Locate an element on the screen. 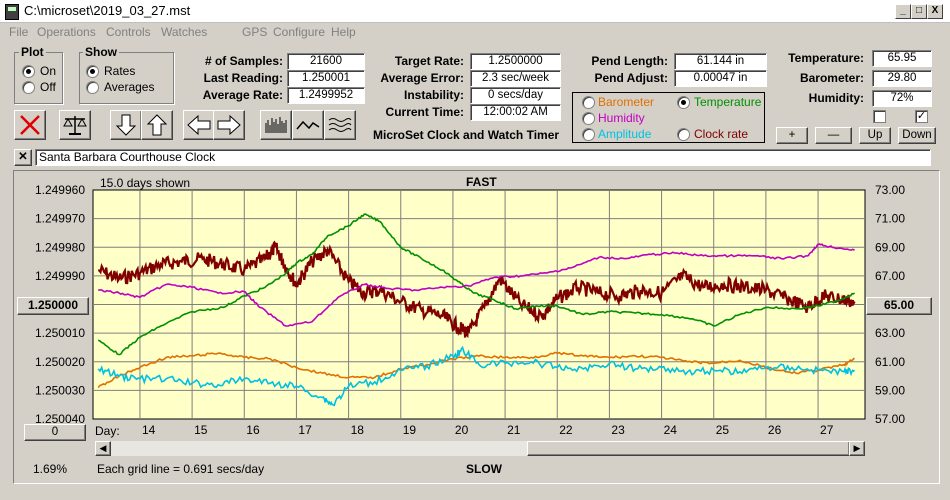 Image resolution: width=950 pixels, height=500 pixels. series-line-humidity is located at coordinates (476, 285).